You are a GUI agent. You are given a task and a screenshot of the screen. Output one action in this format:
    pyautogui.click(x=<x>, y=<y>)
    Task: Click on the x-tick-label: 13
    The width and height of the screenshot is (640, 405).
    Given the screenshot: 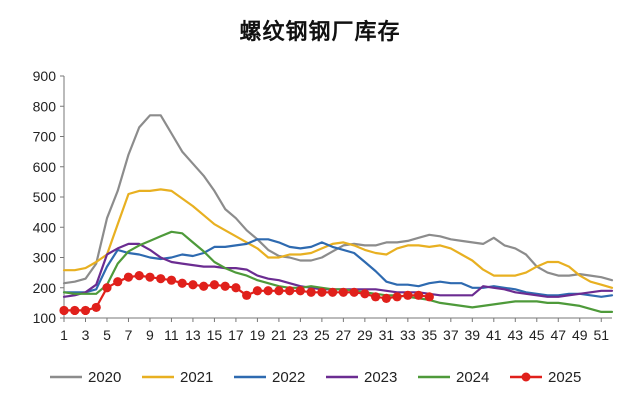 What is the action you would take?
    pyautogui.click(x=193, y=335)
    